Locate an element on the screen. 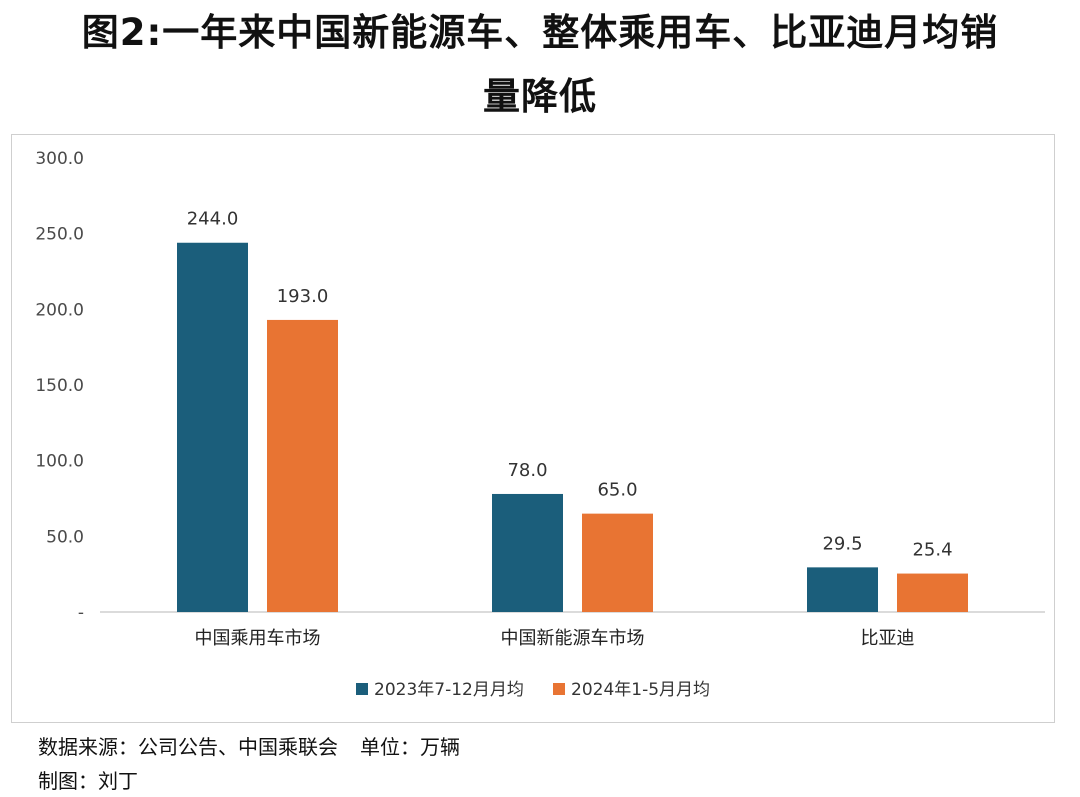  y-tick-label: 200.0 is located at coordinates (59, 310).